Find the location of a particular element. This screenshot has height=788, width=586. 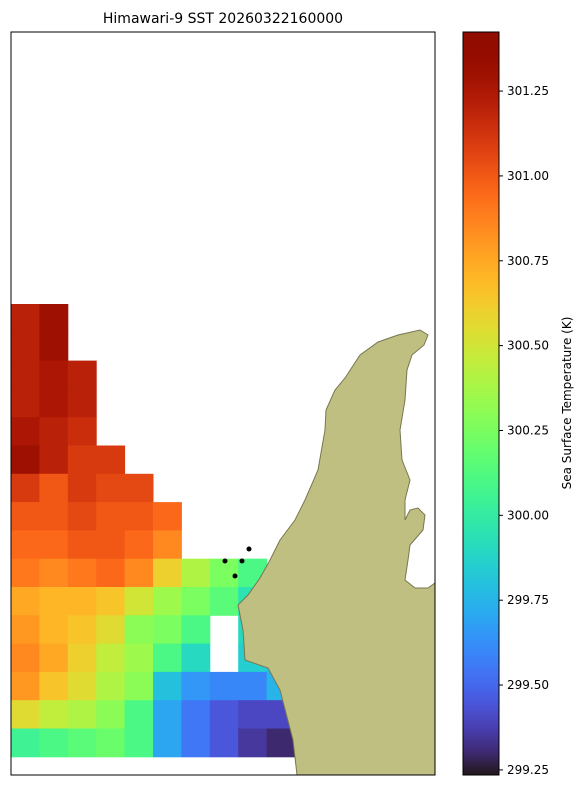

colorbar-tick-label: 300.00 is located at coordinates (528, 515).